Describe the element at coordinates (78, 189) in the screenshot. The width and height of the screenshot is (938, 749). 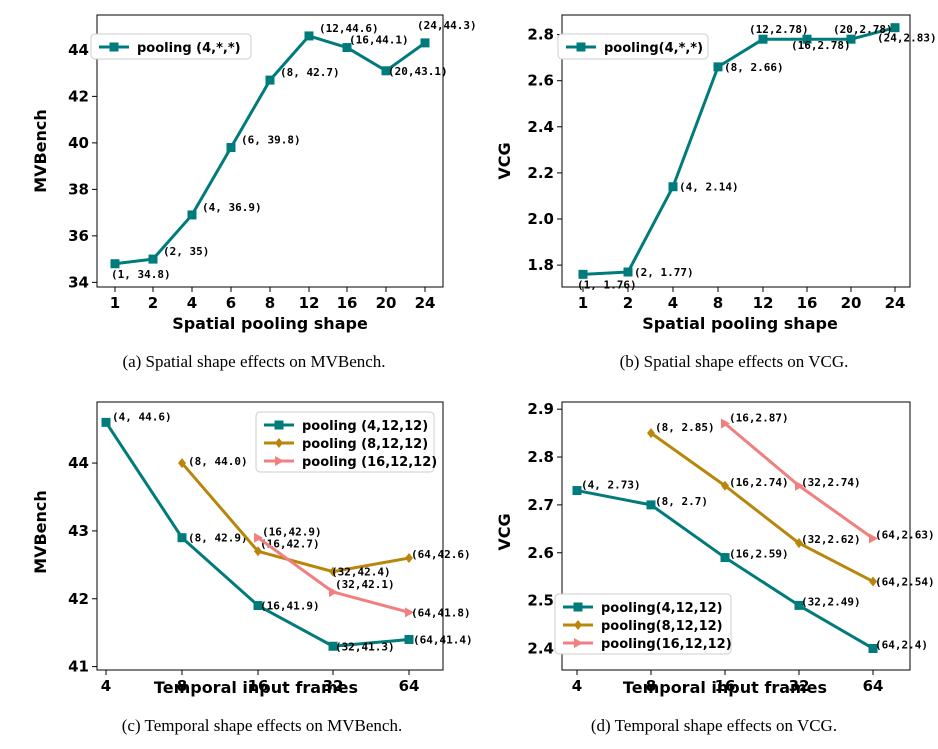
I see `y-tick-label: 38` at that location.